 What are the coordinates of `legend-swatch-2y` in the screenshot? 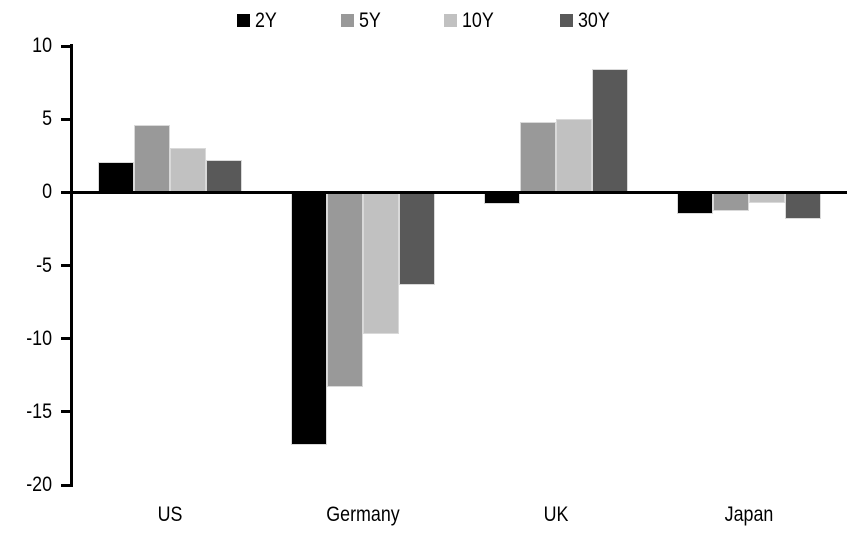 It's located at (243, 20).